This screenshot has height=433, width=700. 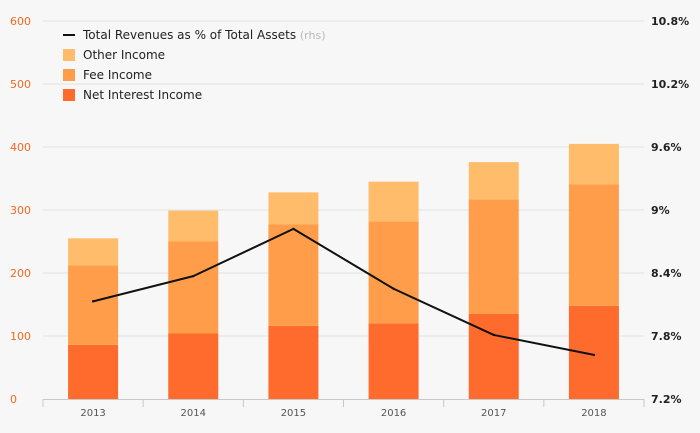 I want to click on x-tick-label: 2018, so click(x=593, y=413).